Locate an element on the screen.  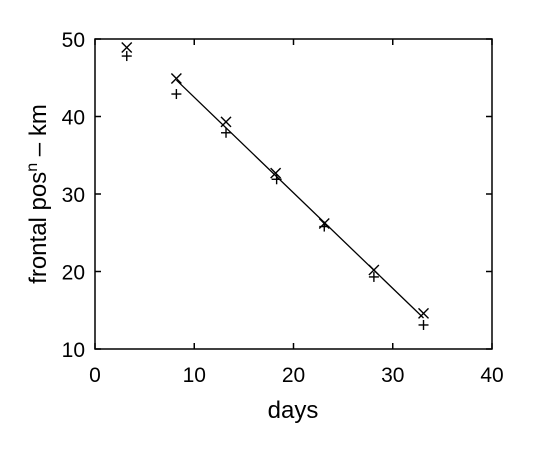
y-axis-title: frontal posn – km is located at coordinates (38, 194).